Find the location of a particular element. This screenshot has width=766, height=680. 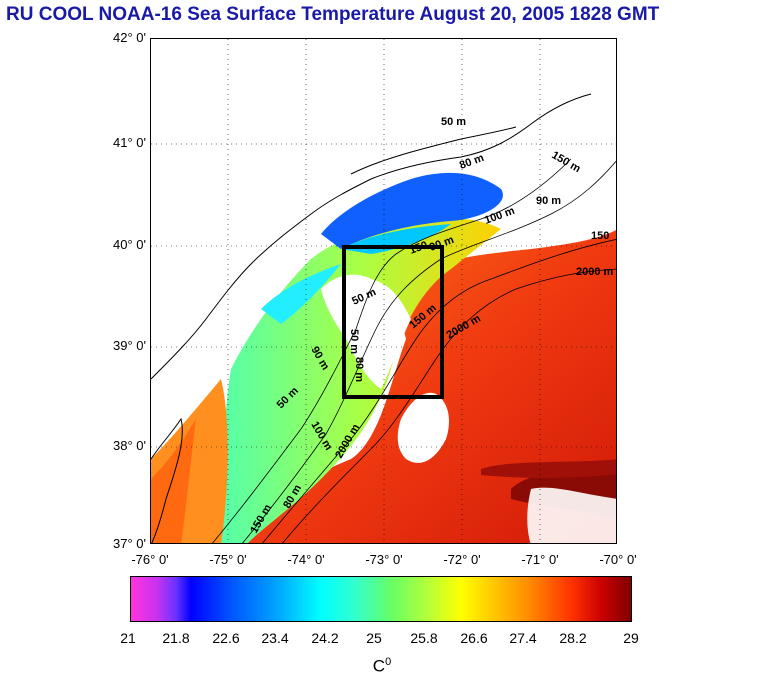

lat-label: 41° 0' is located at coordinates (129, 142).